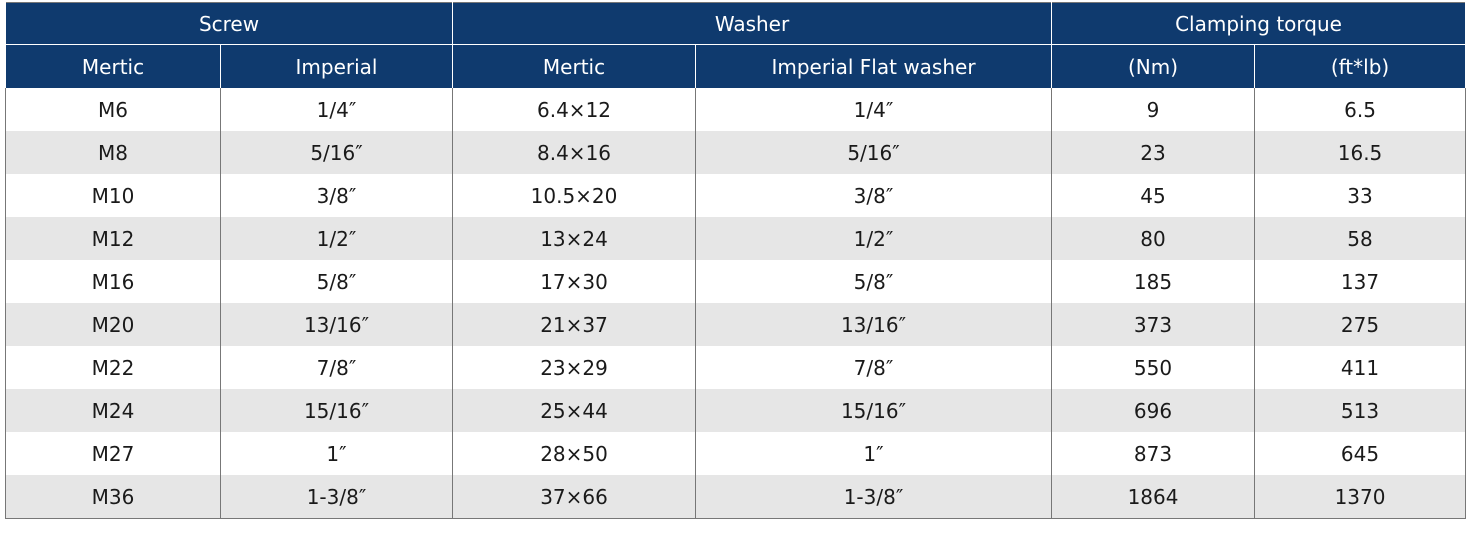 The height and width of the screenshot is (541, 1470). I want to click on data-row: M20 13/16″ 21×37 13/16″ 373 275, so click(736, 324).